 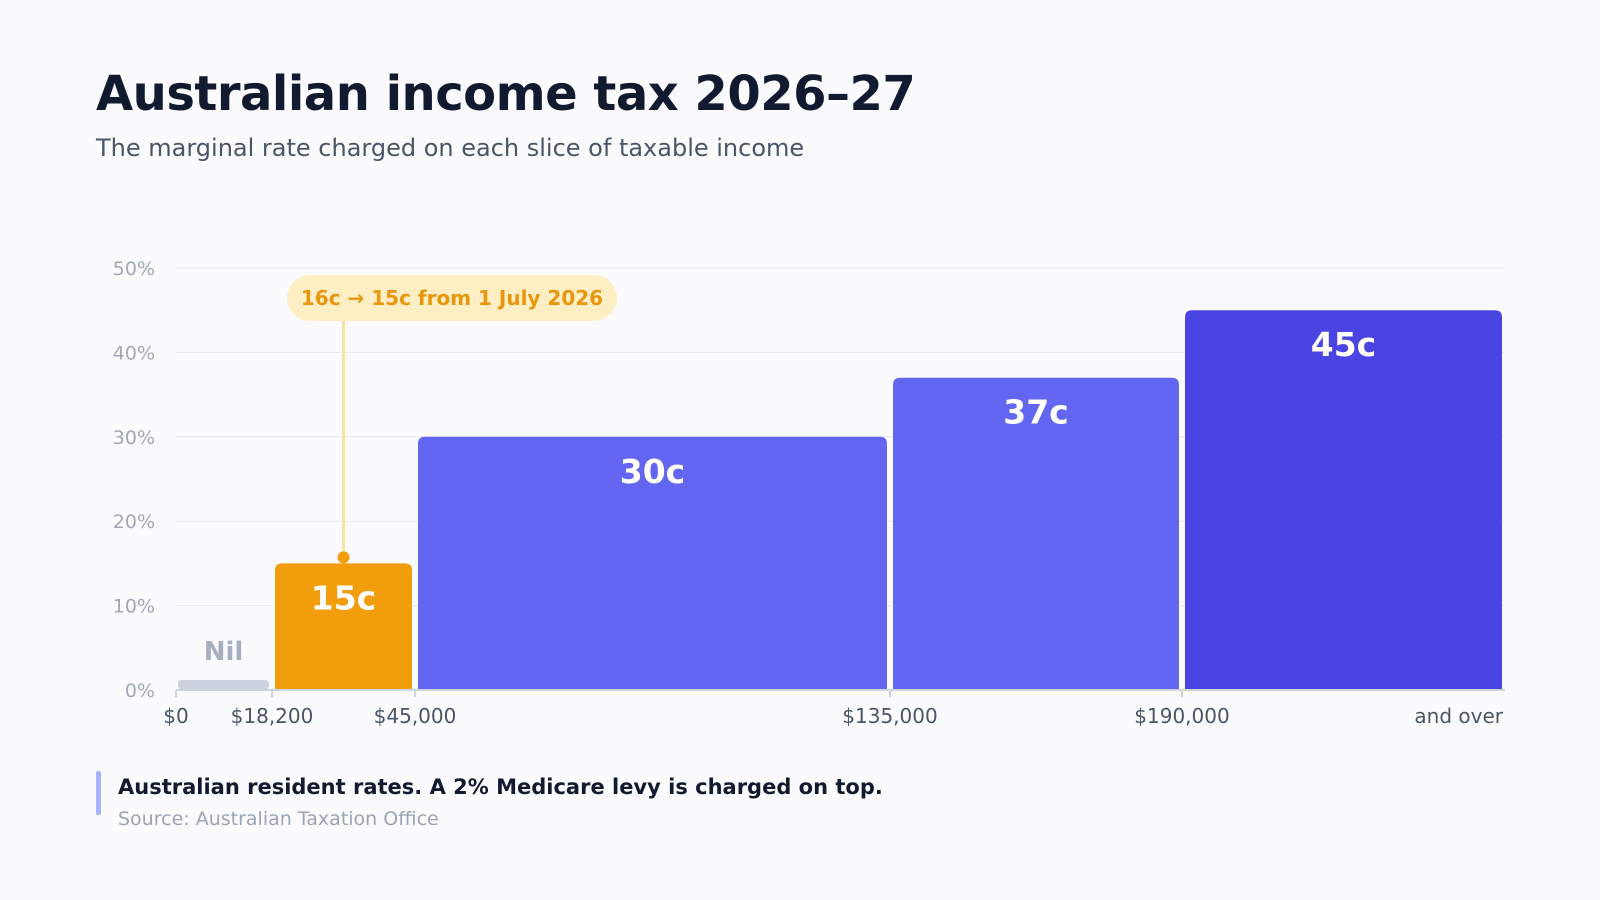 I want to click on footnote-accent-bar, so click(x=98, y=793).